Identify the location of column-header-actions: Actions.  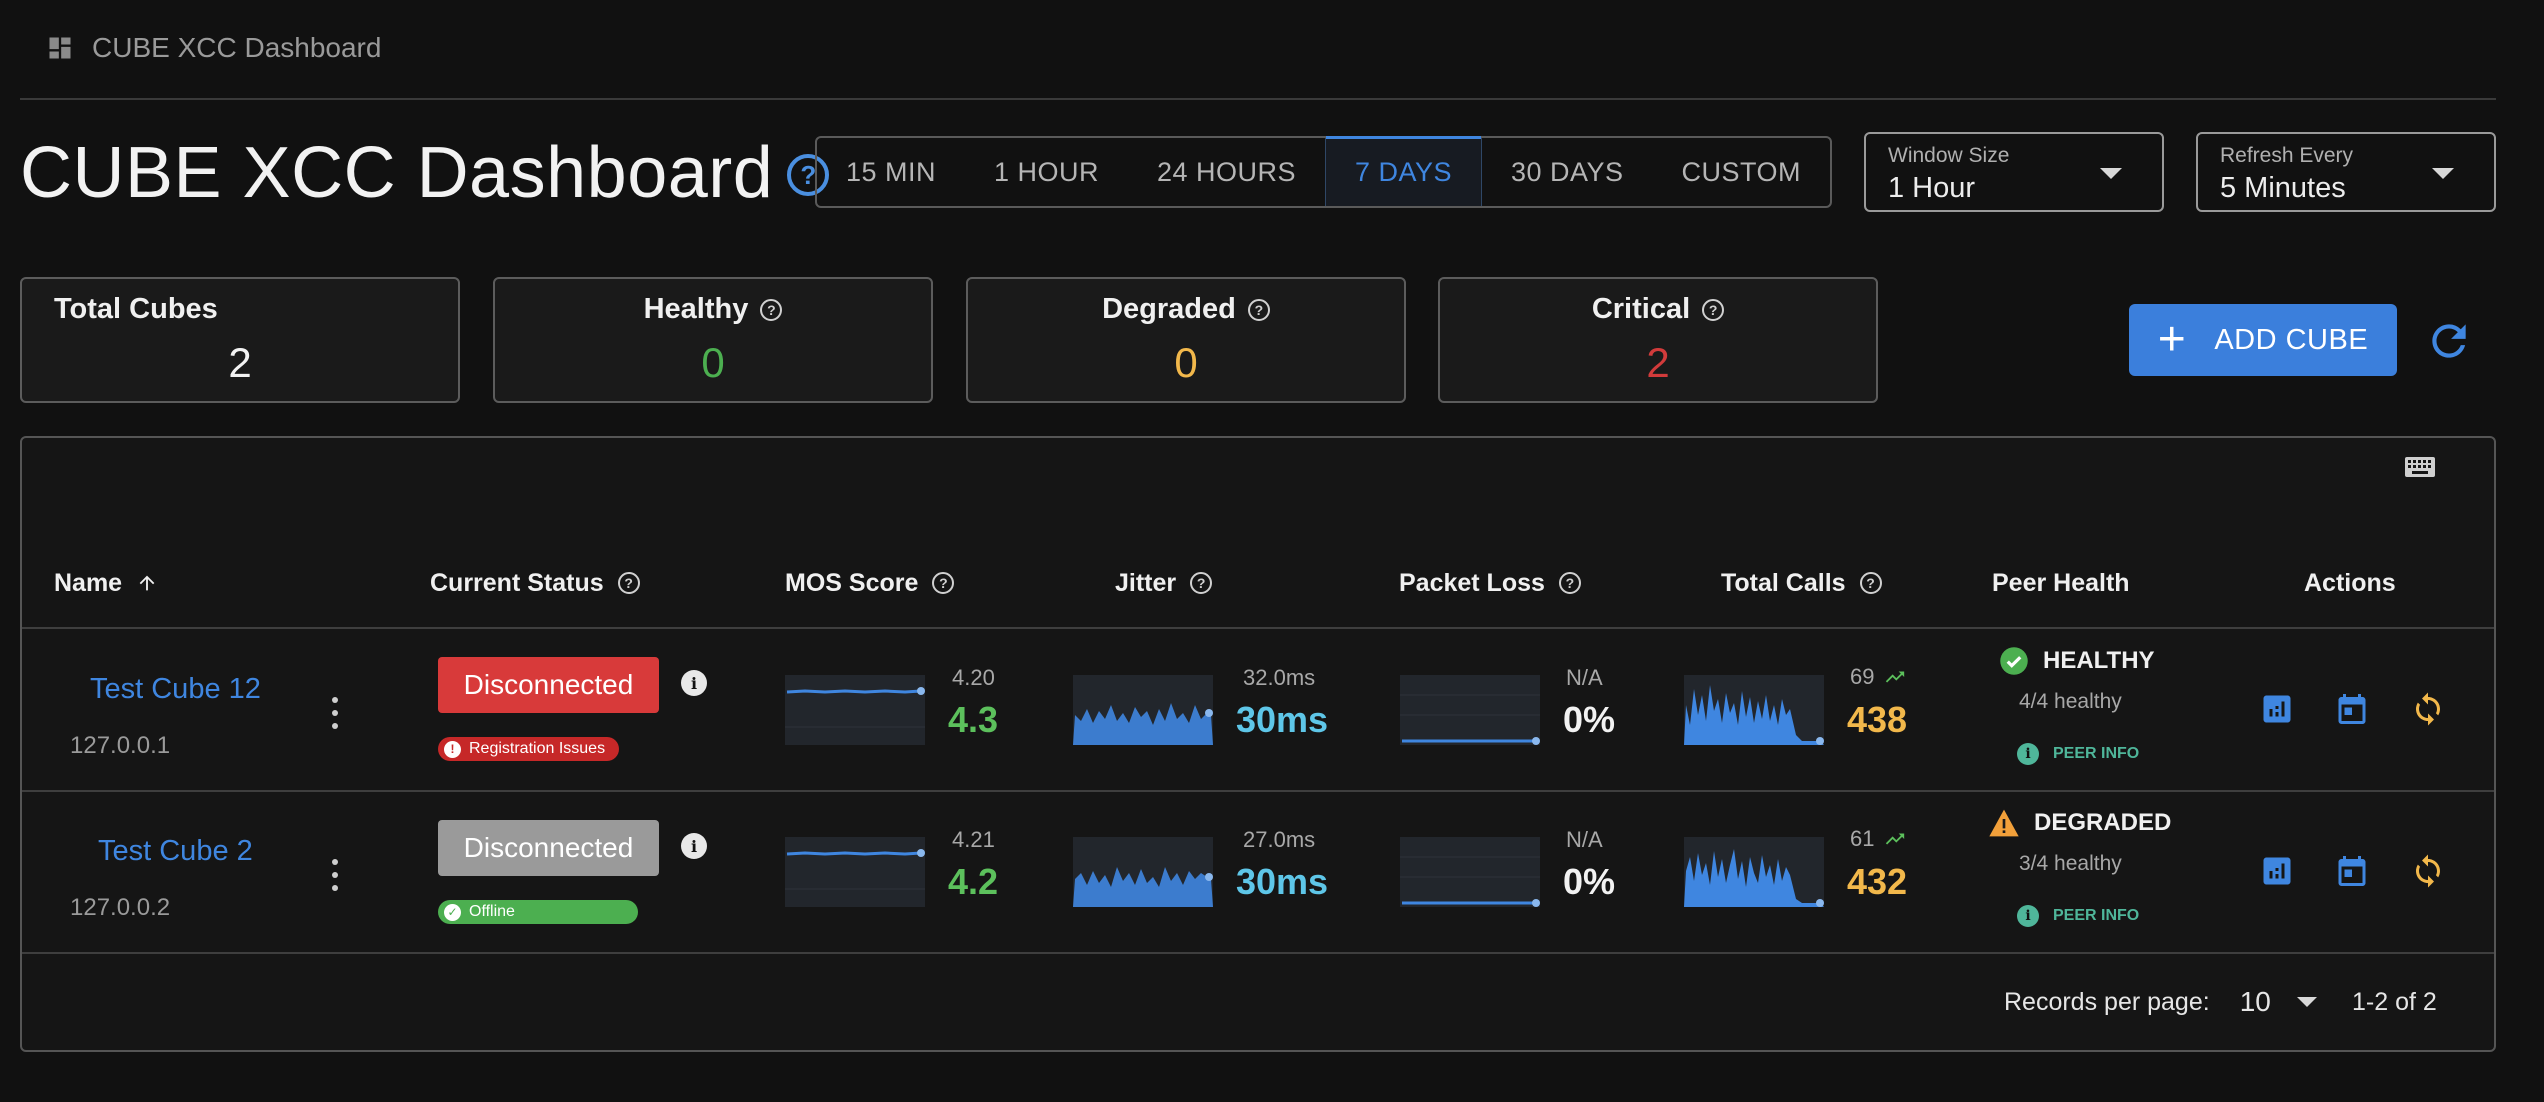
(2350, 583).